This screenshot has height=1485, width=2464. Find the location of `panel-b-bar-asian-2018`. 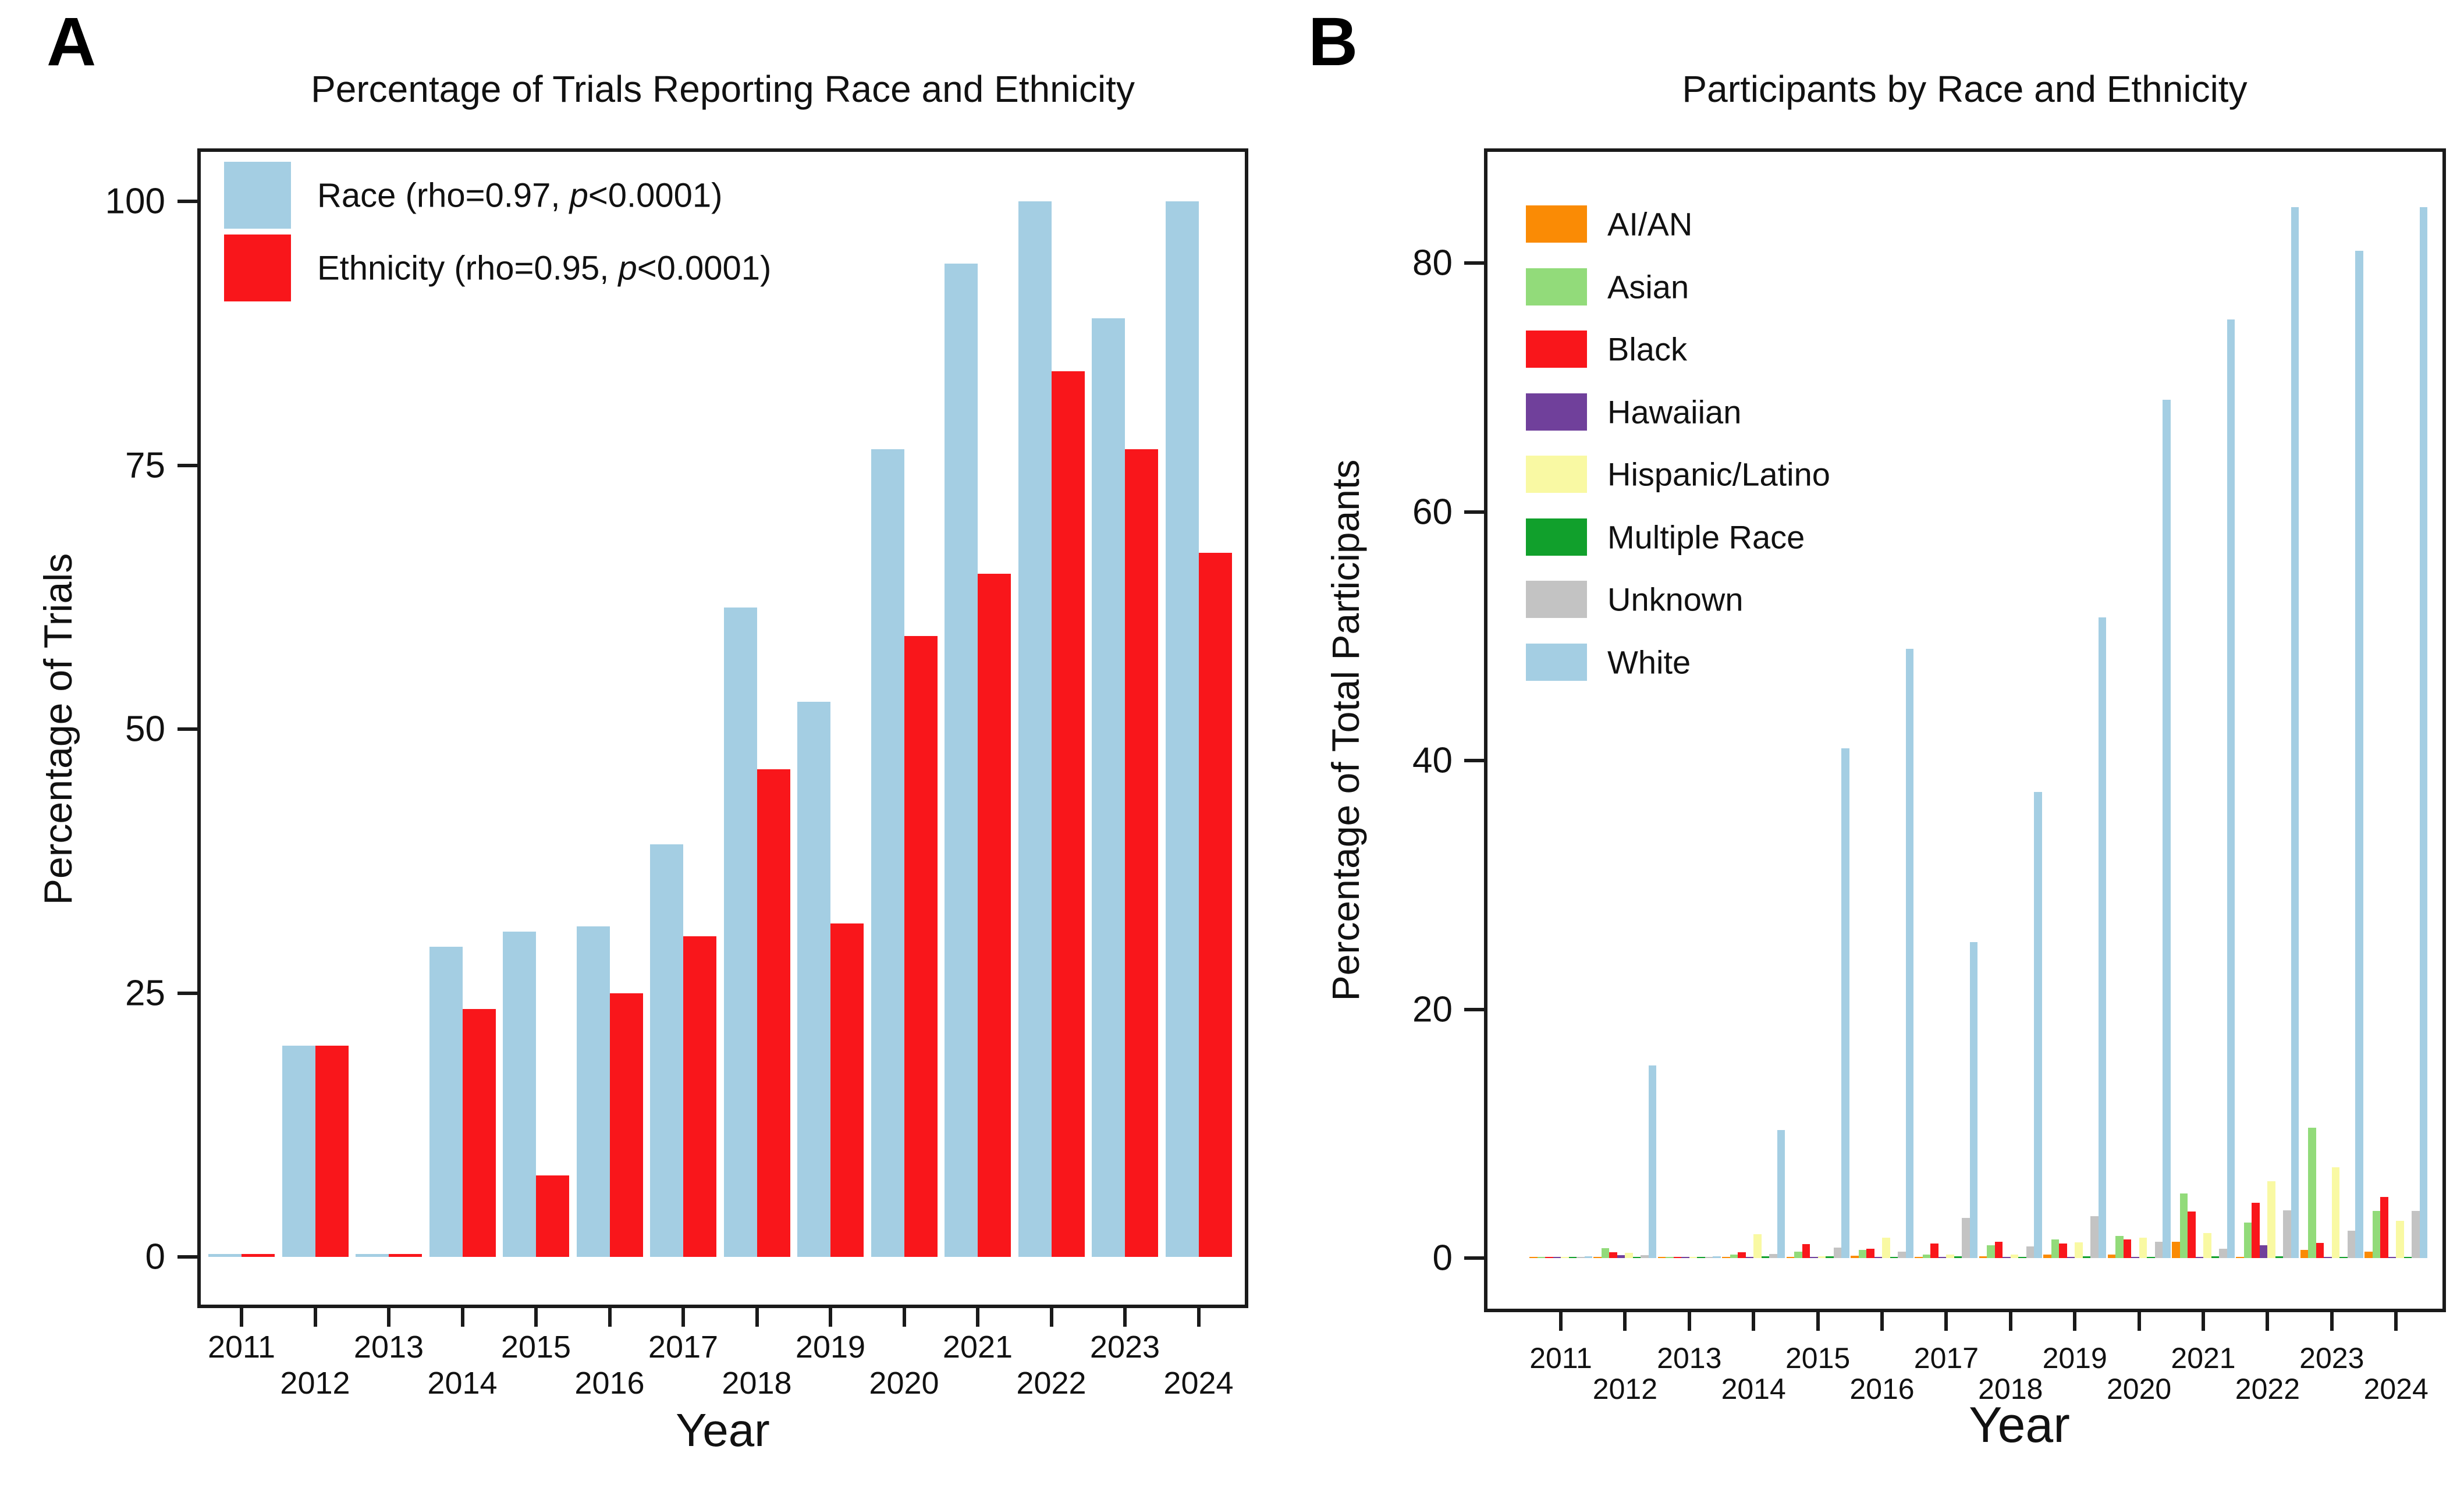

panel-b-bar-asian-2018 is located at coordinates (1991, 1251).